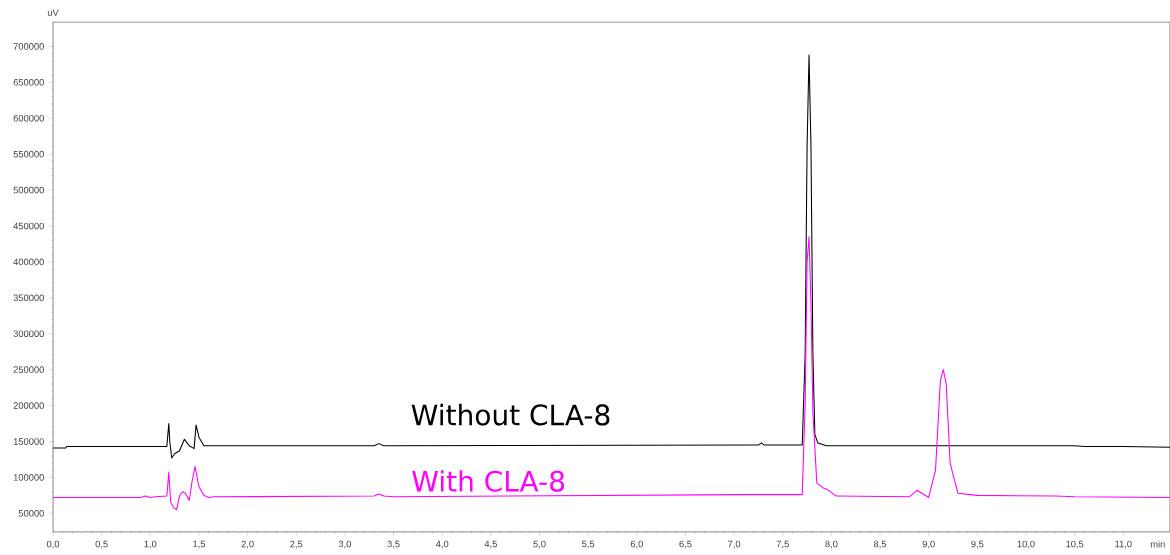  What do you see at coordinates (28, 334) in the screenshot?
I see `y-tick-label: 300000` at bounding box center [28, 334].